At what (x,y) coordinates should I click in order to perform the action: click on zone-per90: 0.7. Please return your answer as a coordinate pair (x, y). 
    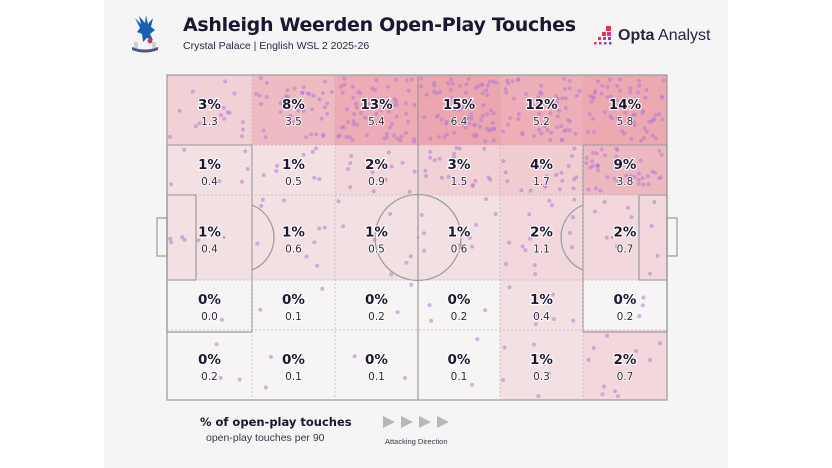
    Looking at the image, I should click on (625, 377).